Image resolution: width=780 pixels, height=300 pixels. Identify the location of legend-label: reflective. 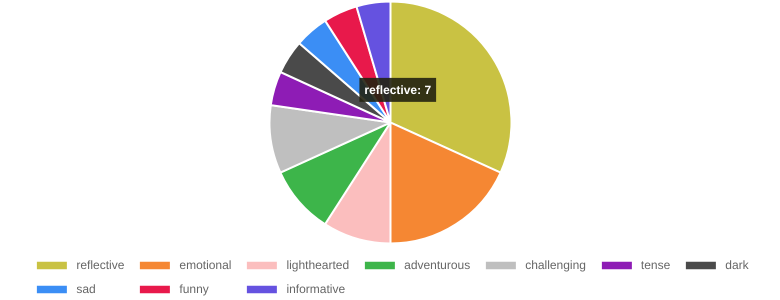
(100, 265).